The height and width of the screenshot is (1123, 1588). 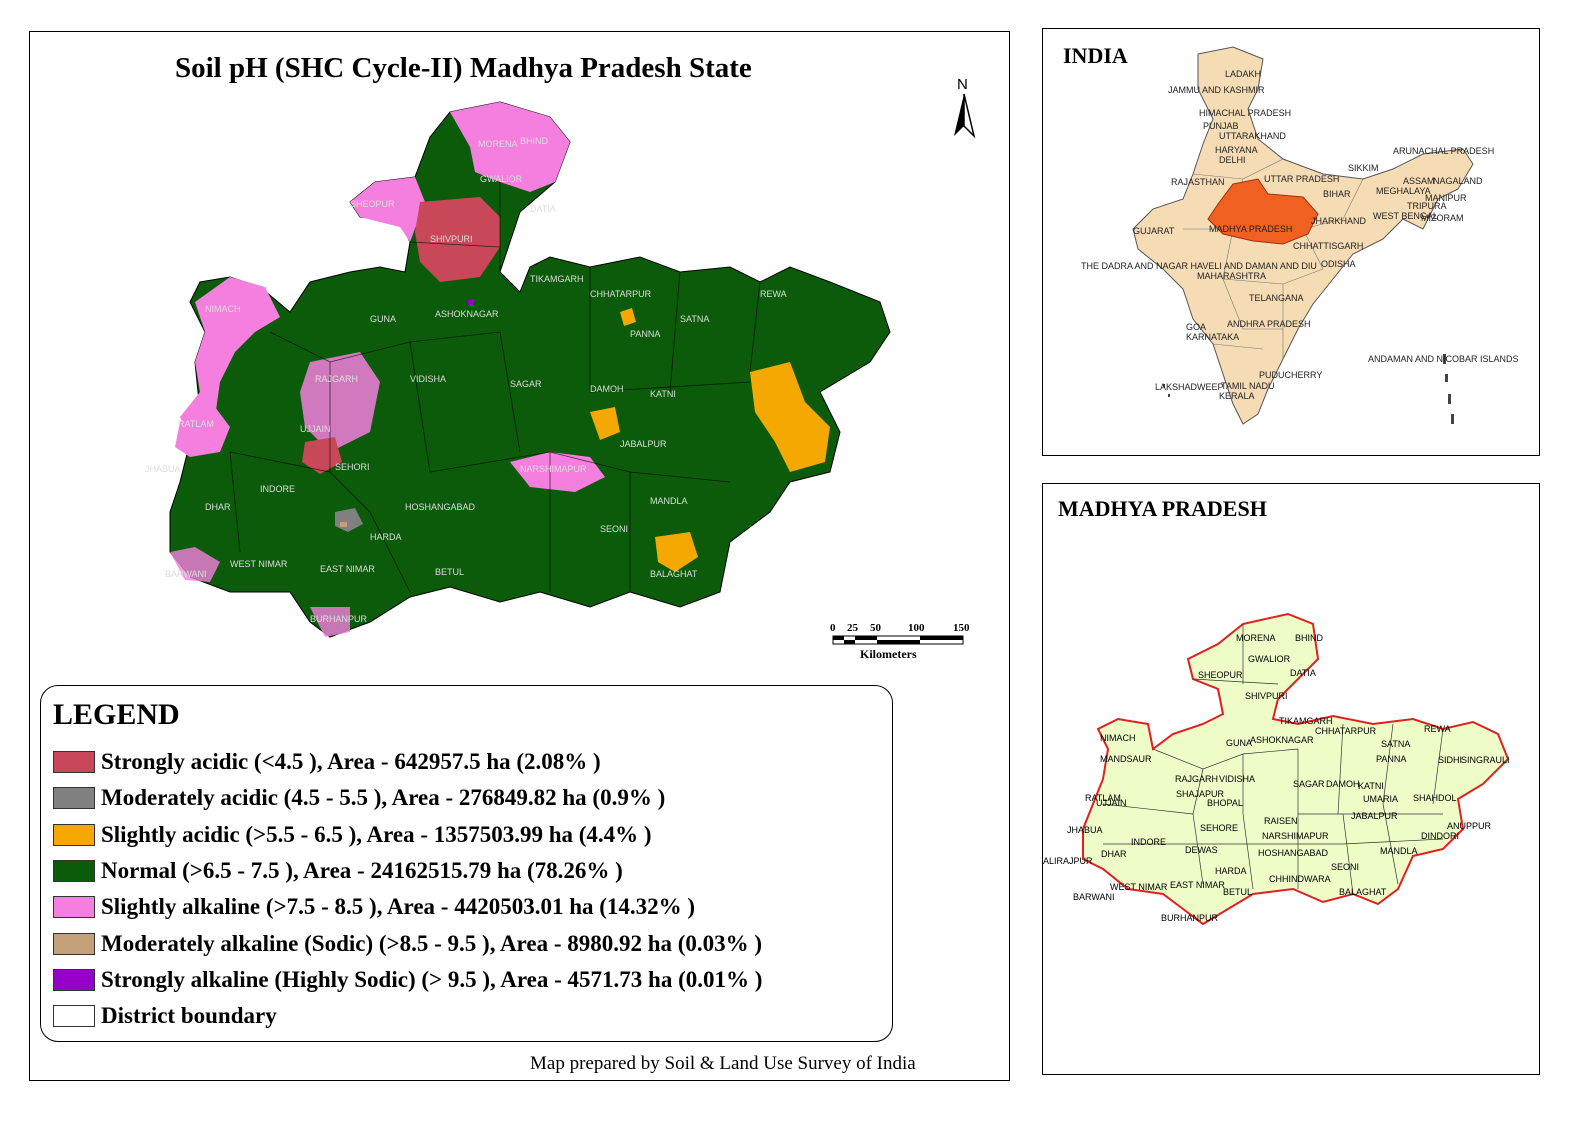 I want to click on place-label: NAGALAND, so click(x=1458, y=181).